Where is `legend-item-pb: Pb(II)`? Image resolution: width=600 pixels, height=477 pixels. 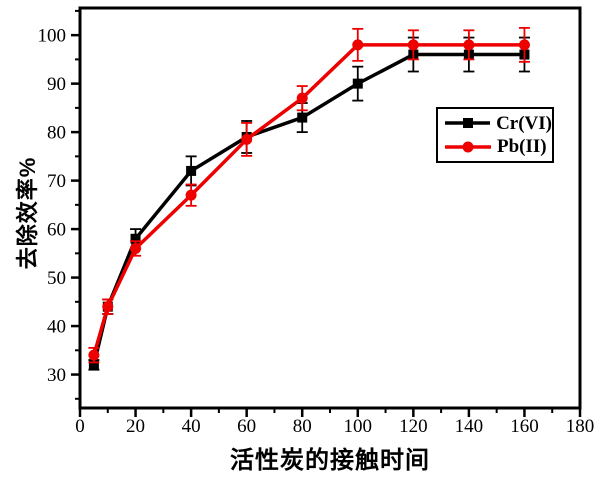
legend-item-pb: Pb(II) is located at coordinates (498, 146).